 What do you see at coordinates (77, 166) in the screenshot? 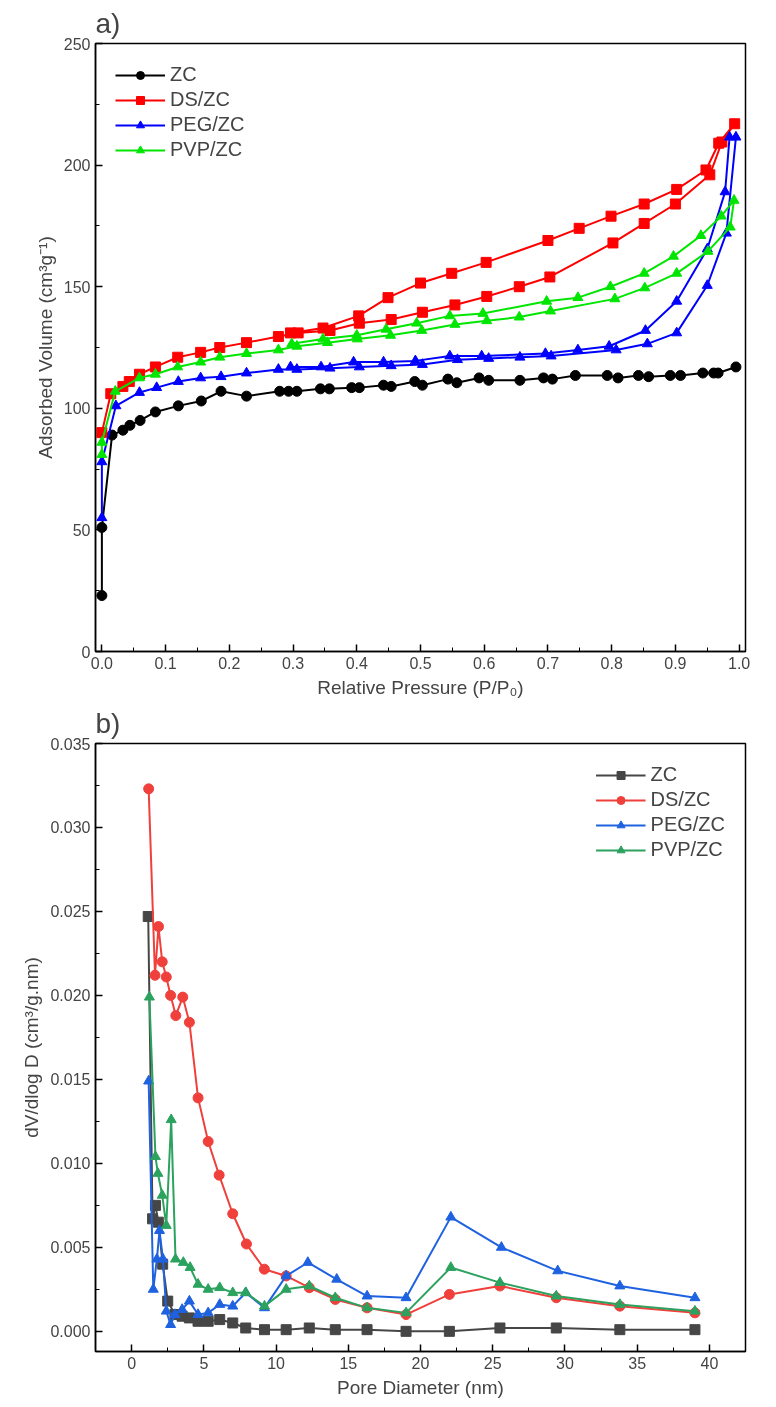
I see `y-tick-label: 200` at bounding box center [77, 166].